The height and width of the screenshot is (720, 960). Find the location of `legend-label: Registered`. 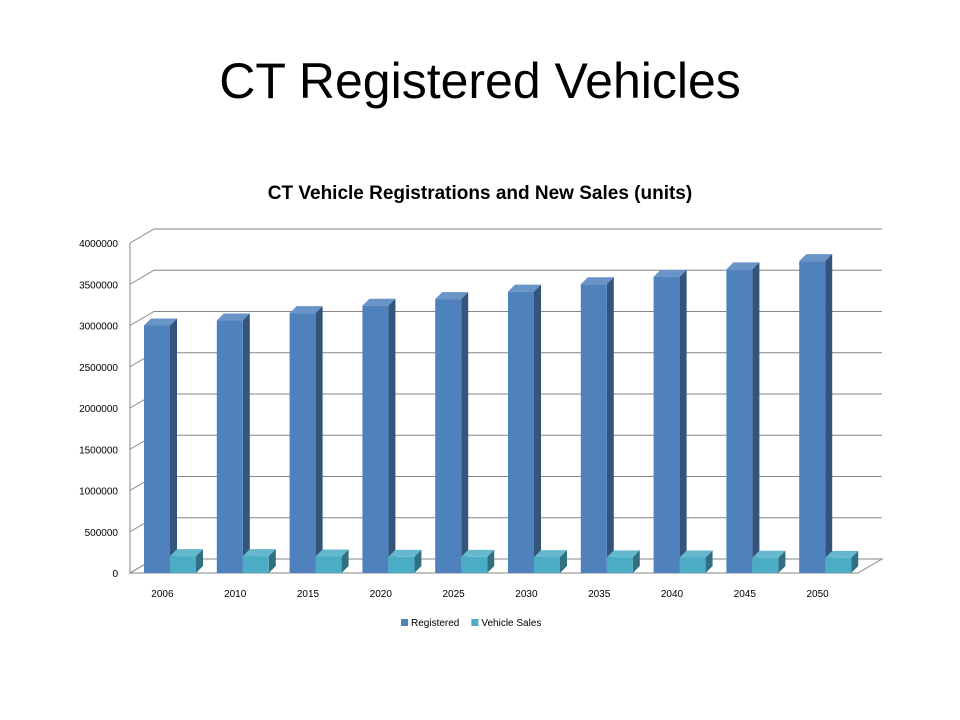

legend-label: Registered is located at coordinates (435, 623).